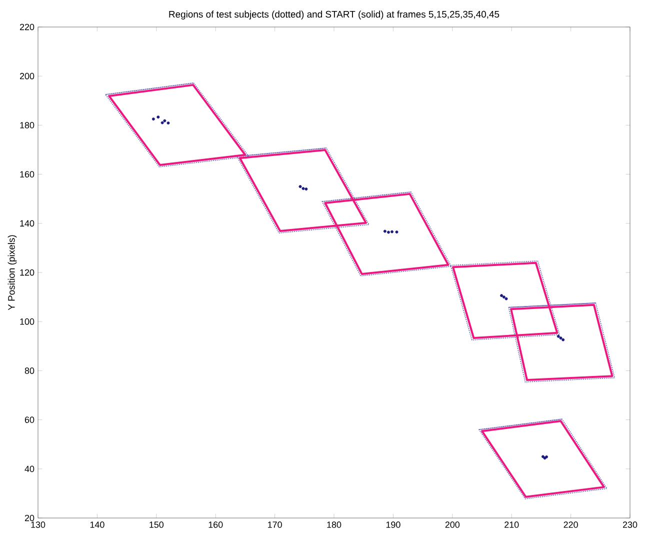 Image resolution: width=654 pixels, height=538 pixels. Describe the element at coordinates (215, 525) in the screenshot. I see `x-tick-label: 160` at that location.